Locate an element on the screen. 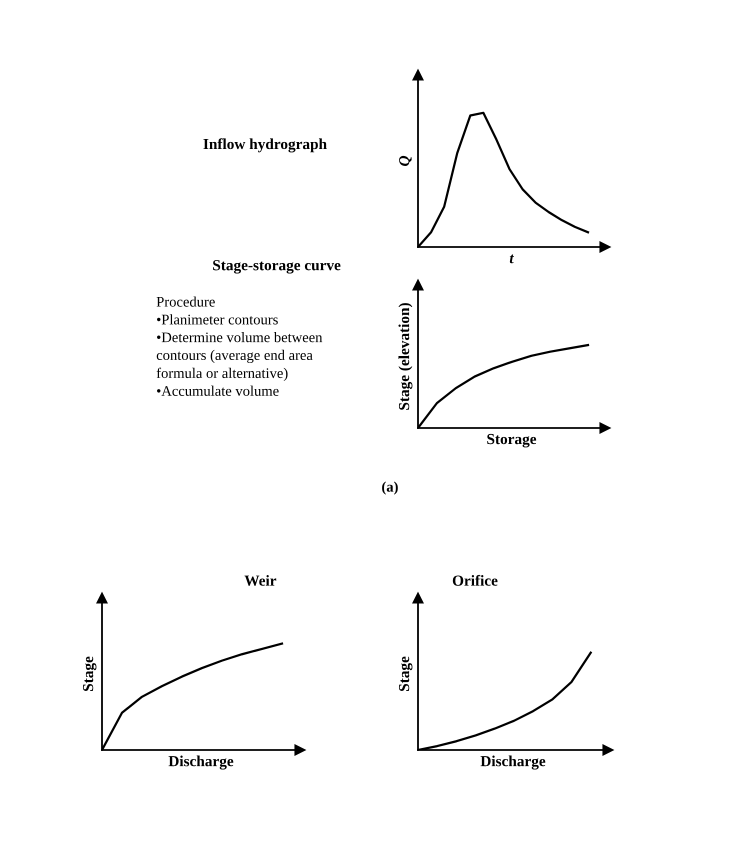 The width and height of the screenshot is (750, 857). text: Inflow hydrograph is located at coordinates (265, 145).